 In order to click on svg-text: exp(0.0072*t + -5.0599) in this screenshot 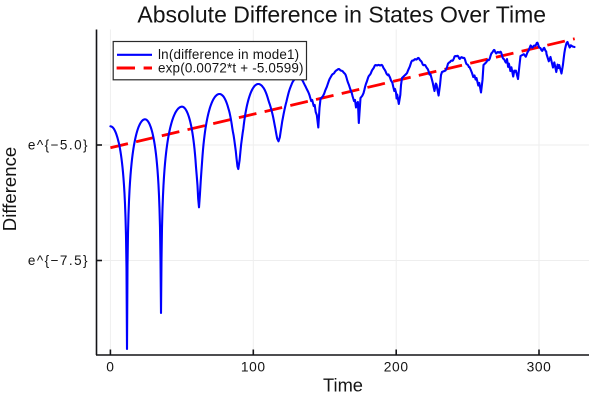, I will do `click(231, 68)`.